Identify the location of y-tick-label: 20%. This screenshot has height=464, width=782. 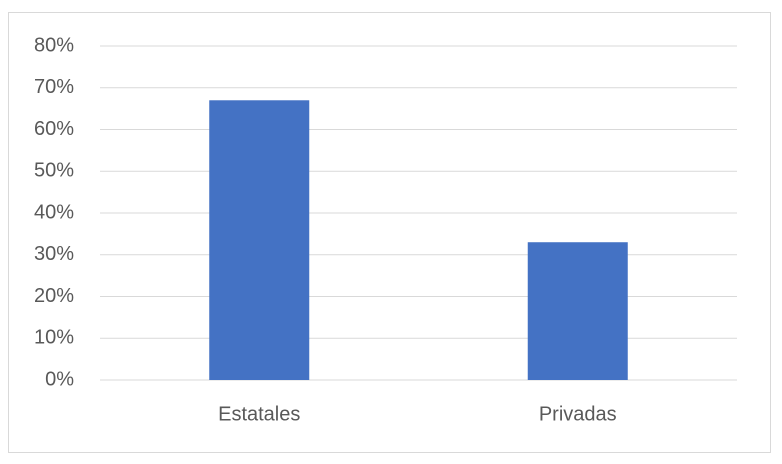
(54, 296).